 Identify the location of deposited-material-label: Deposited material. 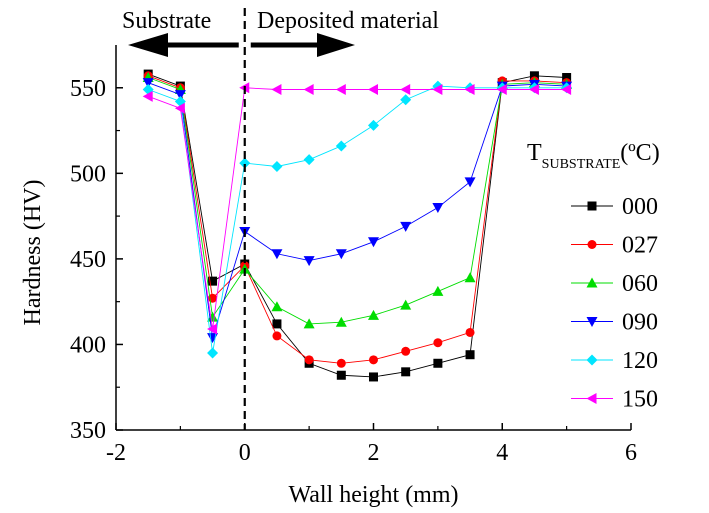
(348, 21).